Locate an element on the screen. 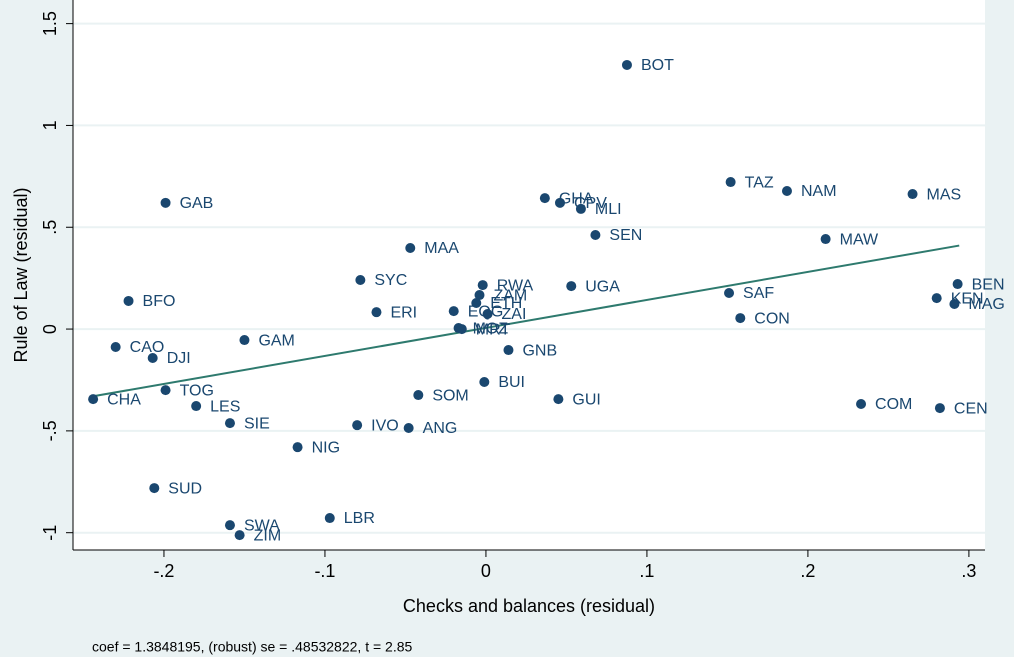 The height and width of the screenshot is (657, 1014). point-label: MRT is located at coordinates (493, 329).